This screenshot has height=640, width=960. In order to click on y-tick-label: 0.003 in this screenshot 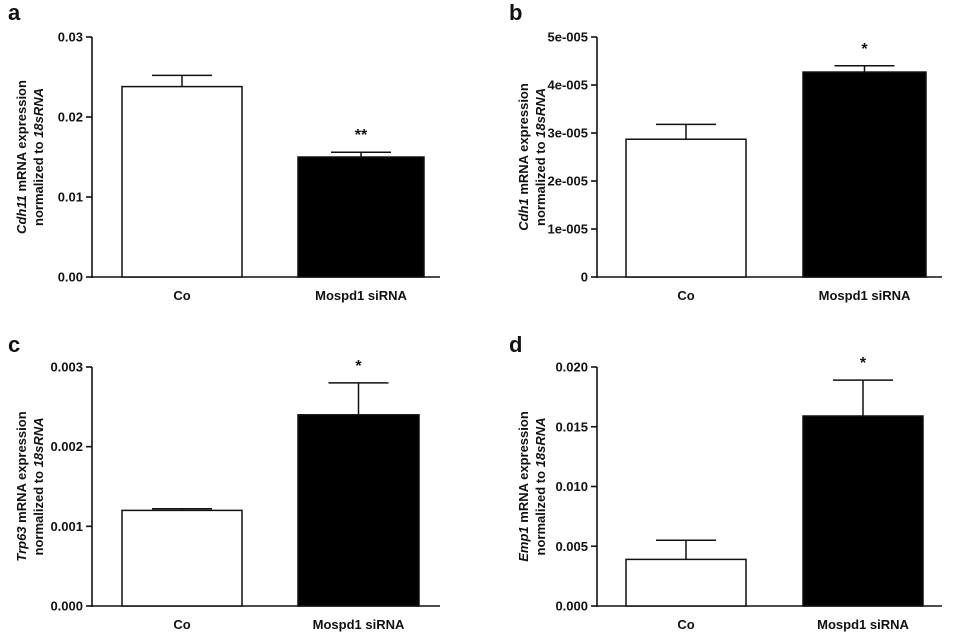, I will do `click(66, 367)`.